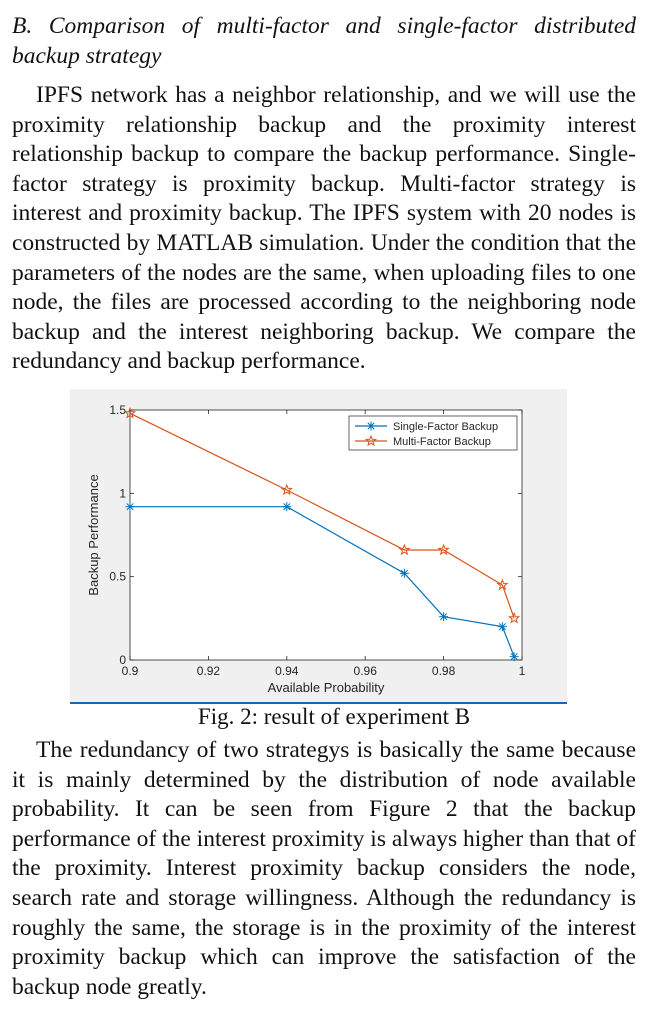 Image resolution: width=668 pixels, height=1021 pixels. What do you see at coordinates (122, 660) in the screenshot?
I see `y-tick-label: 0` at bounding box center [122, 660].